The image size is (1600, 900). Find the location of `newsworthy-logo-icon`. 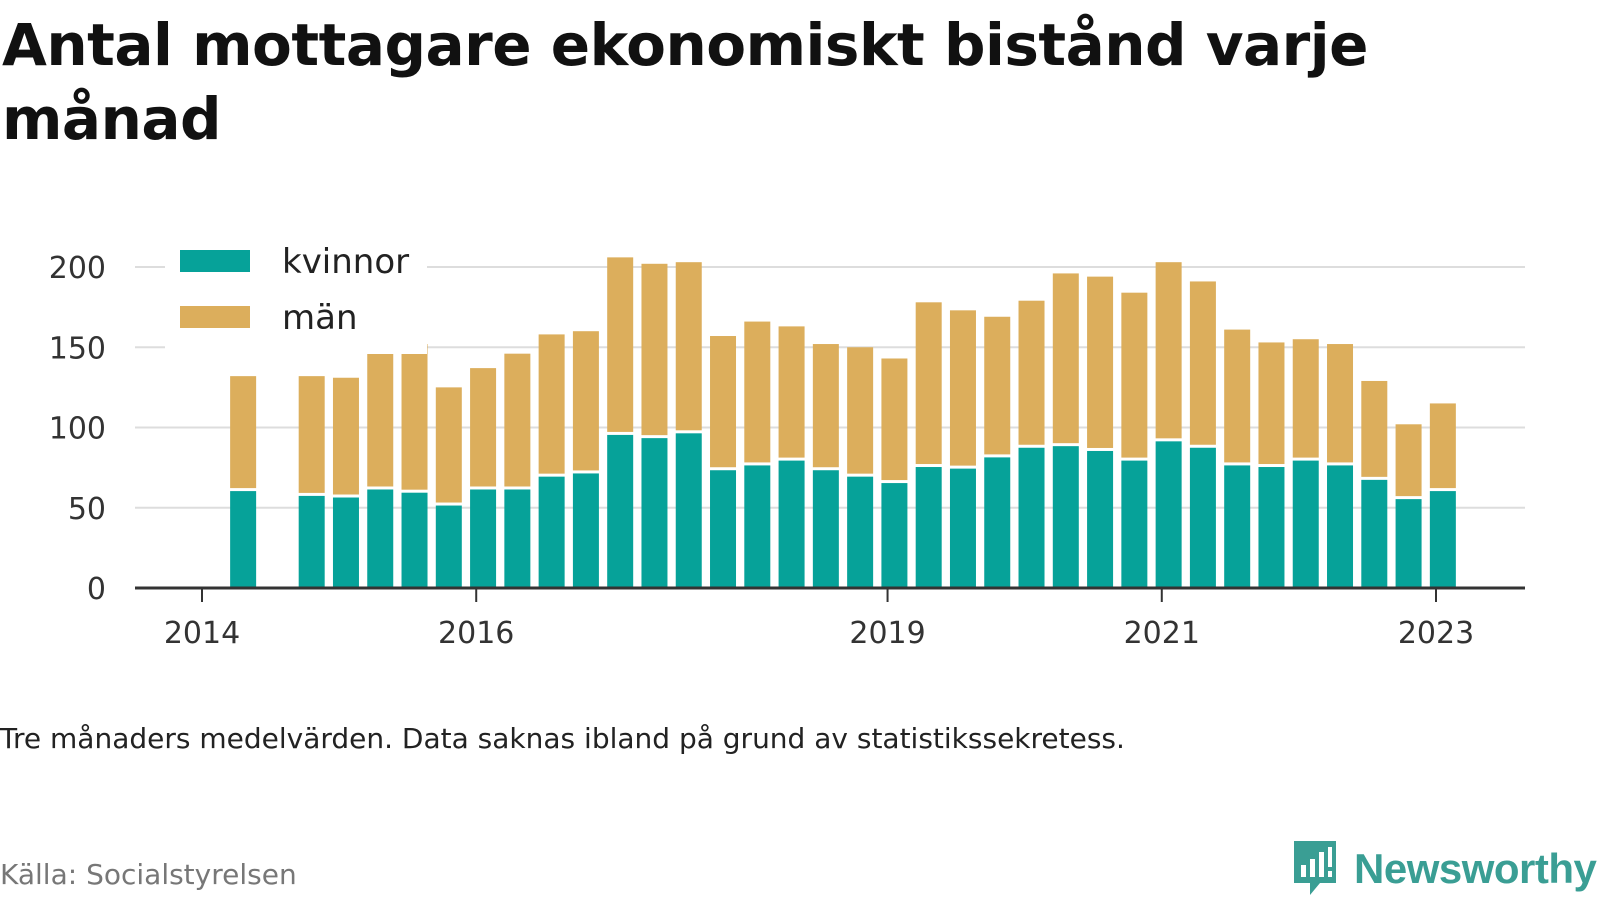

newsworthy-logo-icon is located at coordinates (1315, 868).